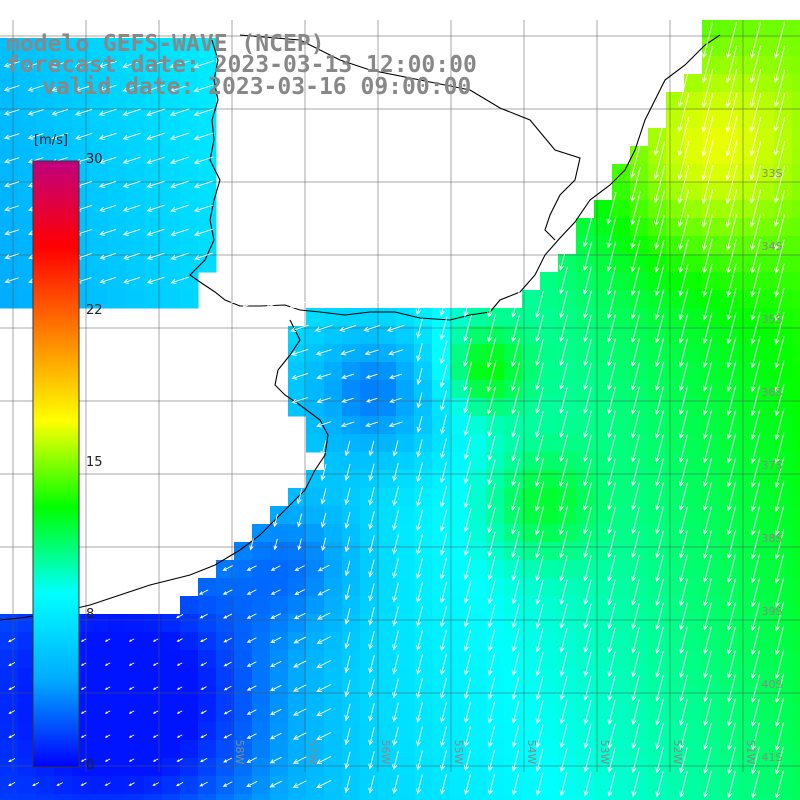 The height and width of the screenshot is (800, 800). Describe the element at coordinates (51, 140) in the screenshot. I see `colorbar-unit: [m/s]` at that location.